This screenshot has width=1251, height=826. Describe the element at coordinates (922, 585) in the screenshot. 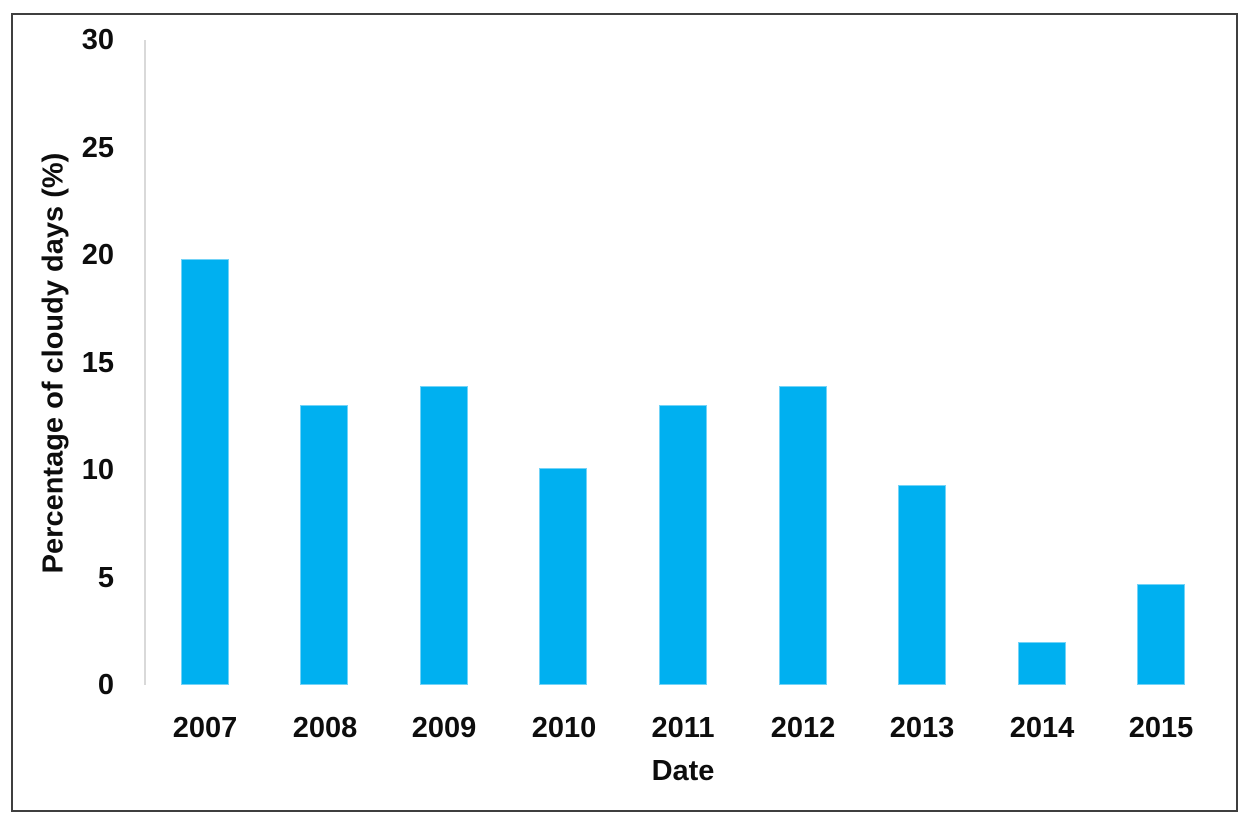

I see `bar-2013` at that location.